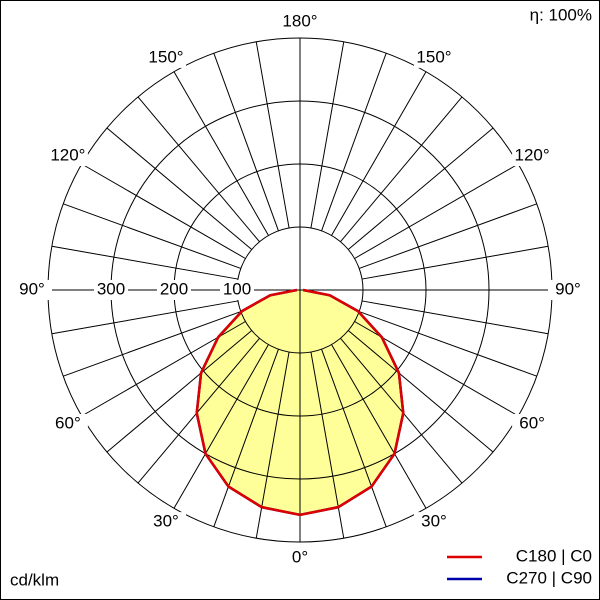 The height and width of the screenshot is (600, 600). I want to click on unit-label: cd/klm, so click(34, 579).